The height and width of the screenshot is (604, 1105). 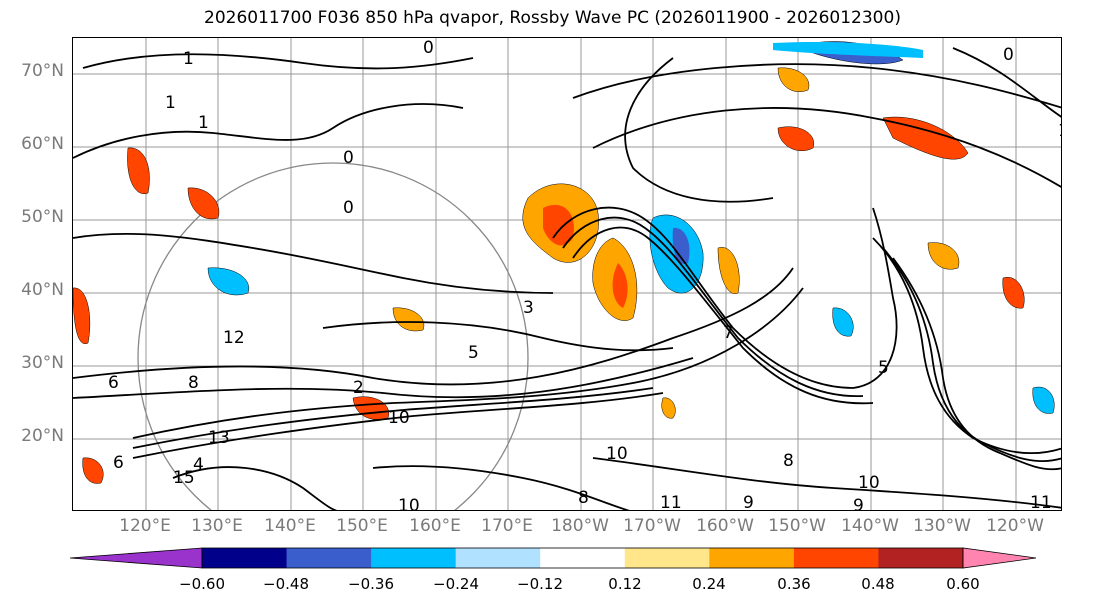 What do you see at coordinates (870, 526) in the screenshot?
I see `lon-label-140w: 140°W` at bounding box center [870, 526].